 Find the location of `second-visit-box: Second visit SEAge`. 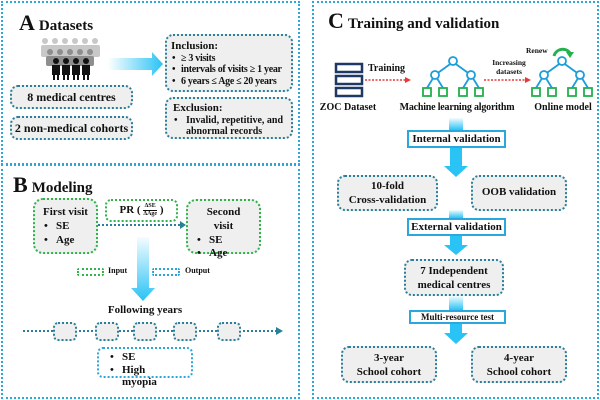

second-visit-box: Second visit SEAge is located at coordinates (223, 230).